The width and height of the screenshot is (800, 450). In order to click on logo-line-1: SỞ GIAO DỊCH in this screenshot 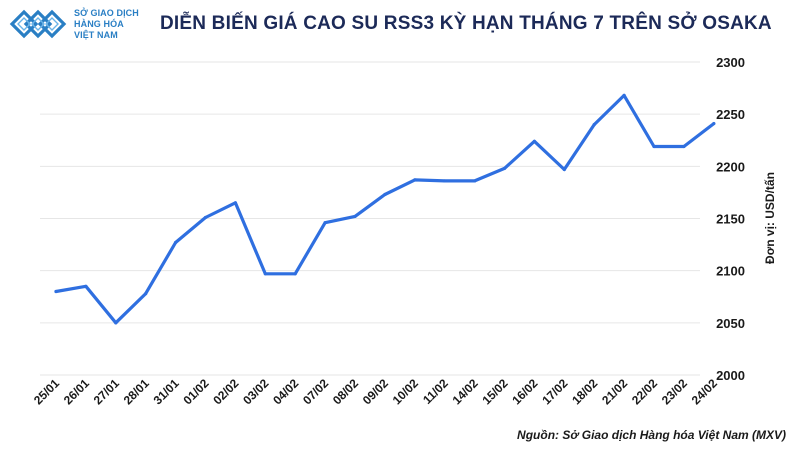, I will do `click(106, 13)`.